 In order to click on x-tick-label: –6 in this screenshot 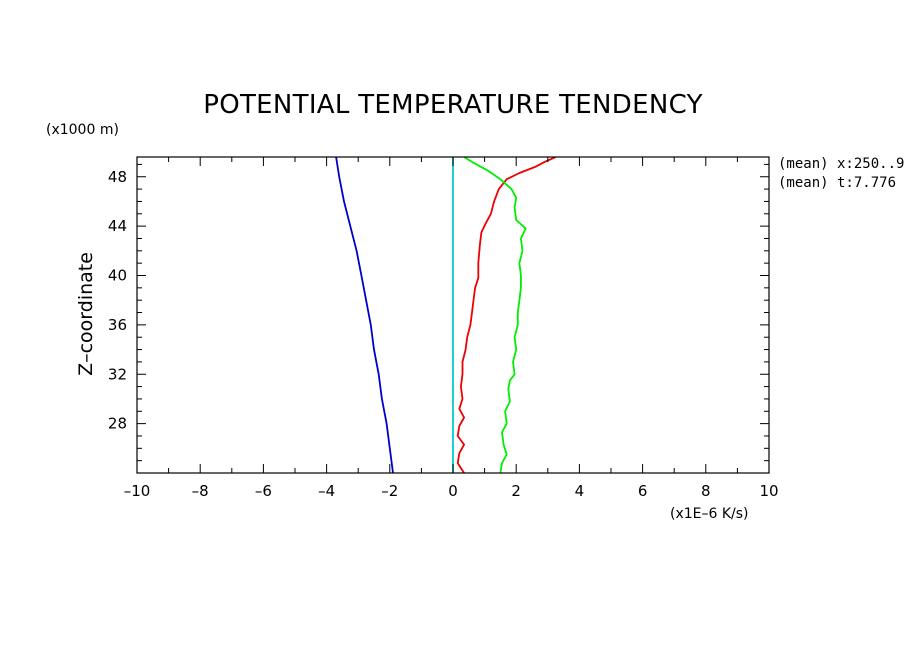, I will do `click(263, 491)`.